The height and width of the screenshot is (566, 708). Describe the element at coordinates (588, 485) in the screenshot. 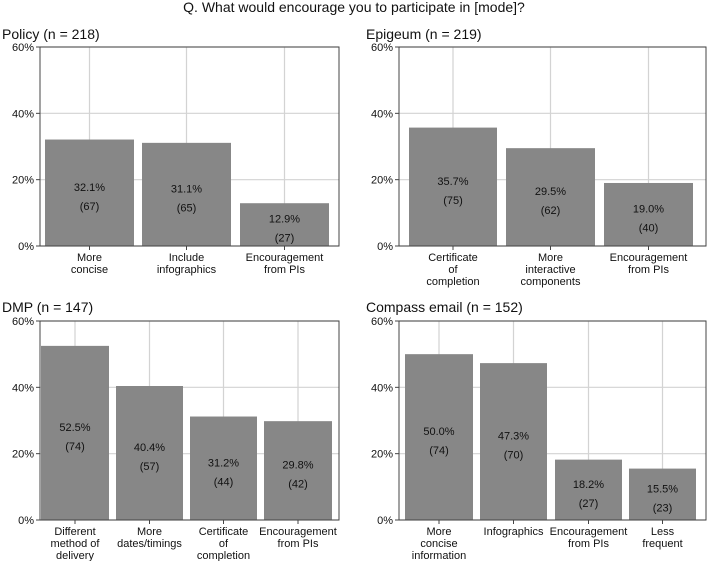

I see `data-label-percent: 18.2%` at that location.